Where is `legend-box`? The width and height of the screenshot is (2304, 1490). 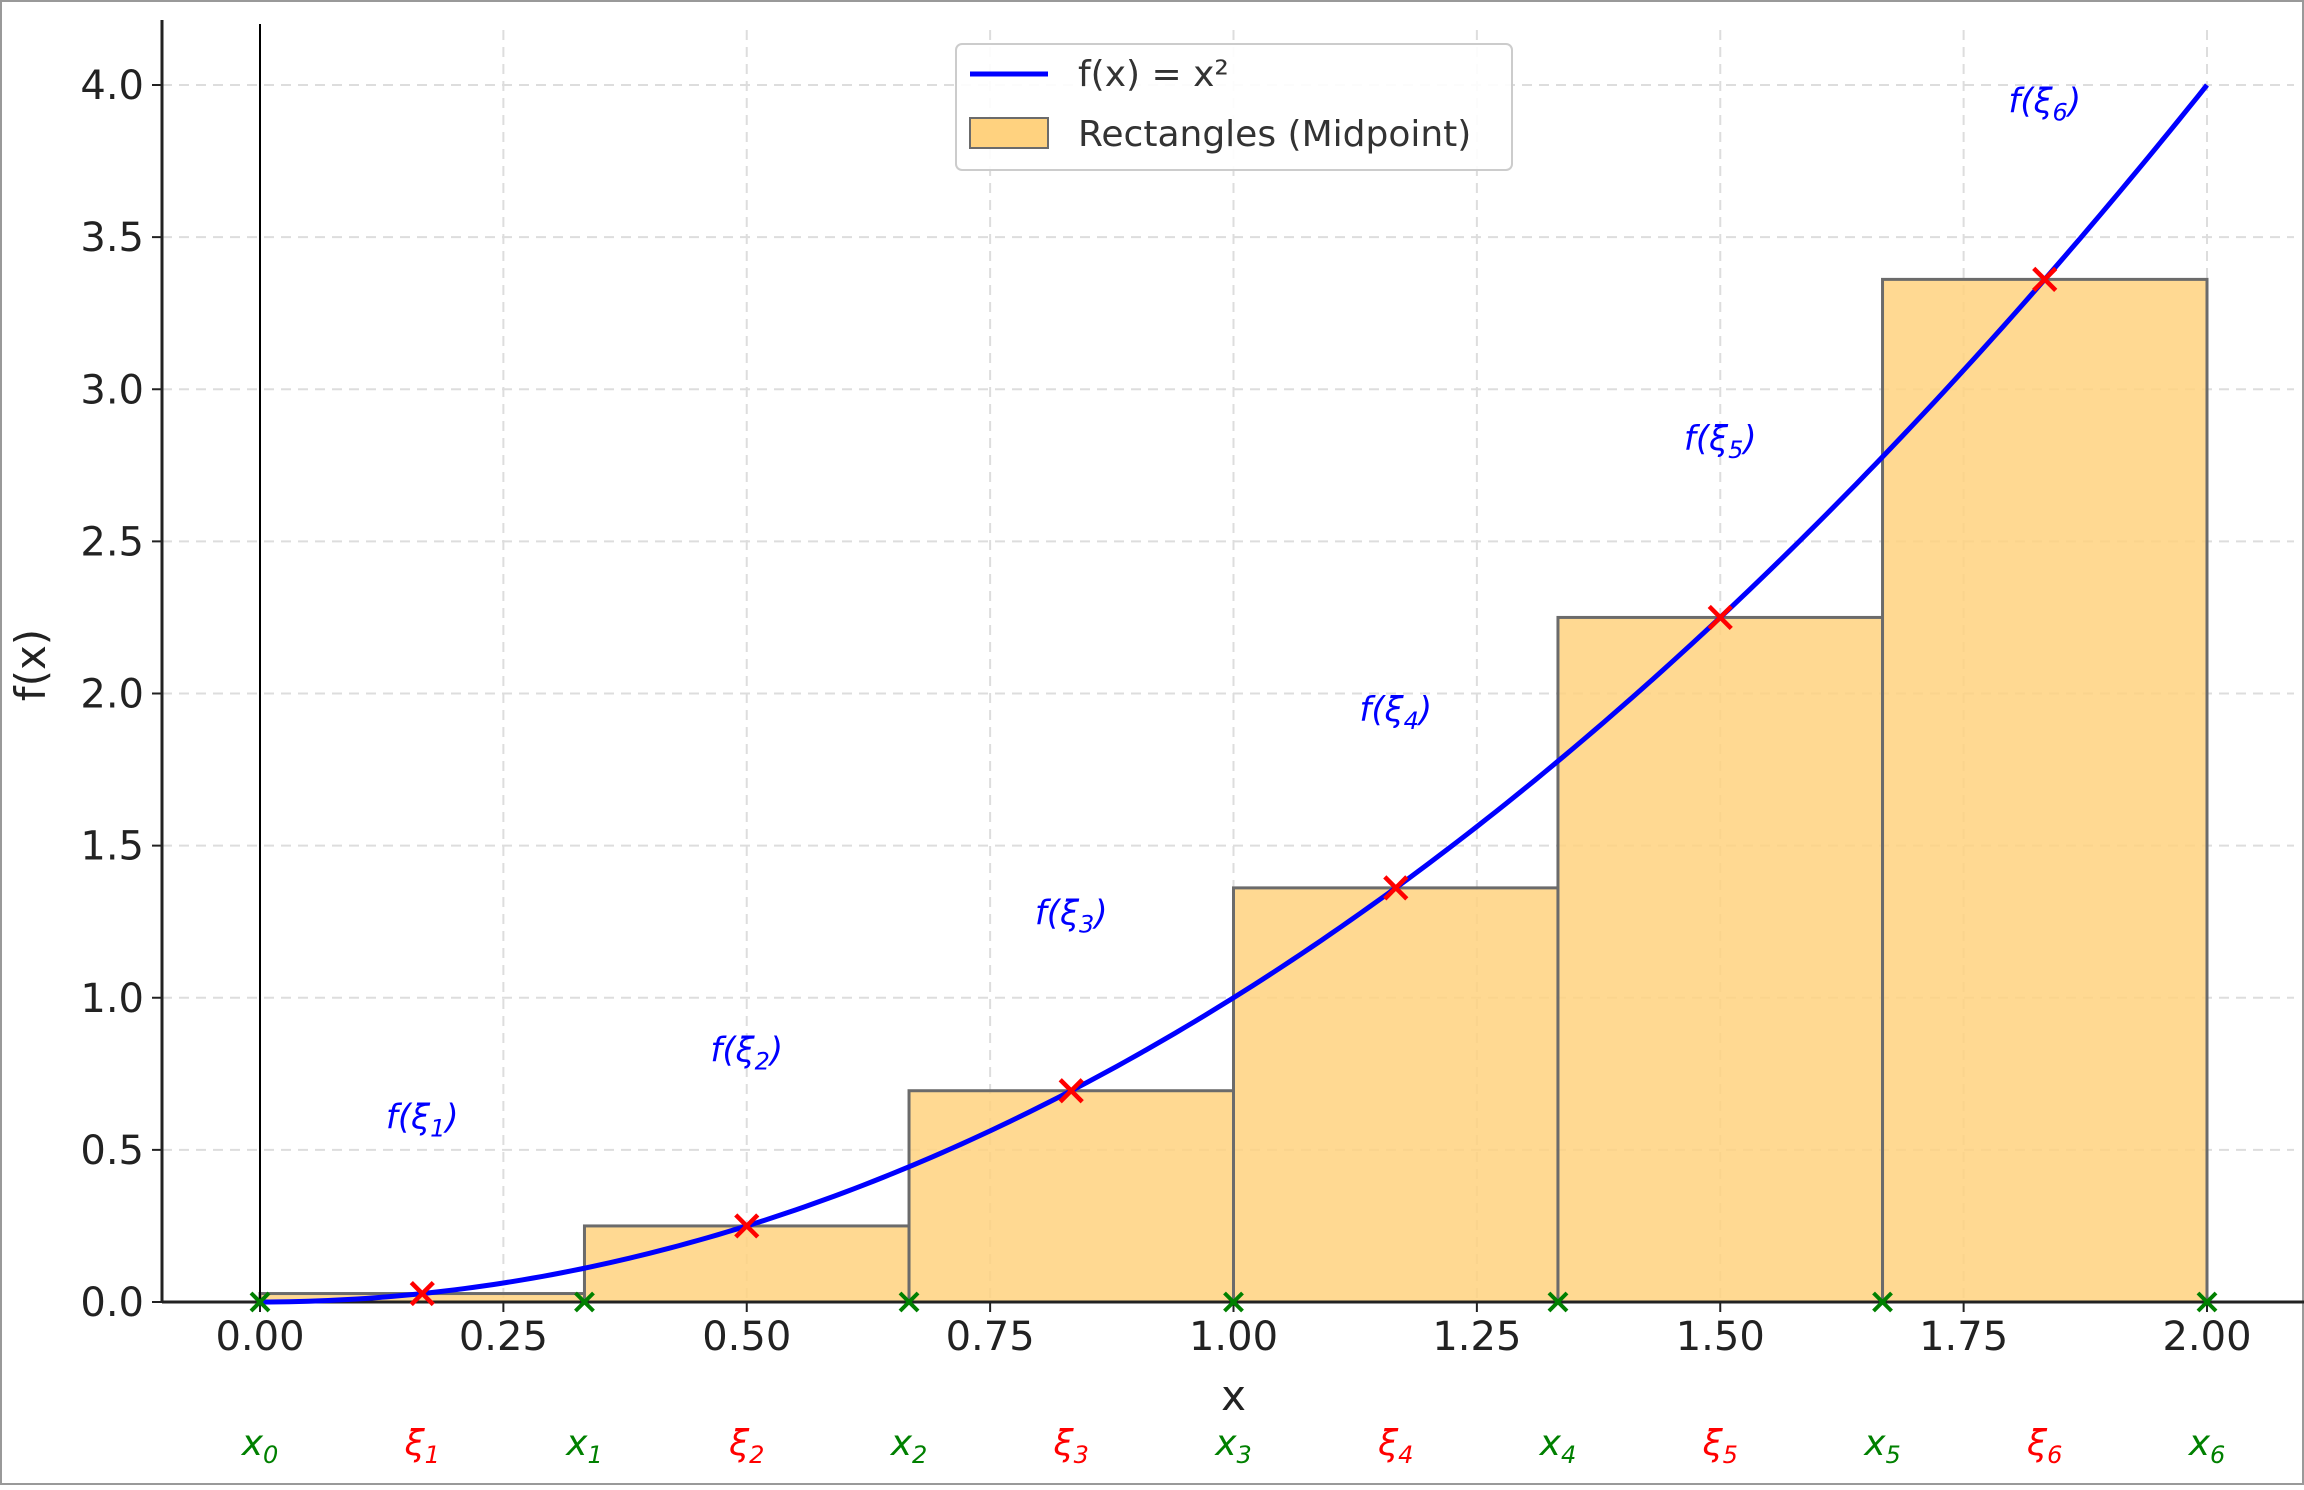
legend-box is located at coordinates (1234, 107).